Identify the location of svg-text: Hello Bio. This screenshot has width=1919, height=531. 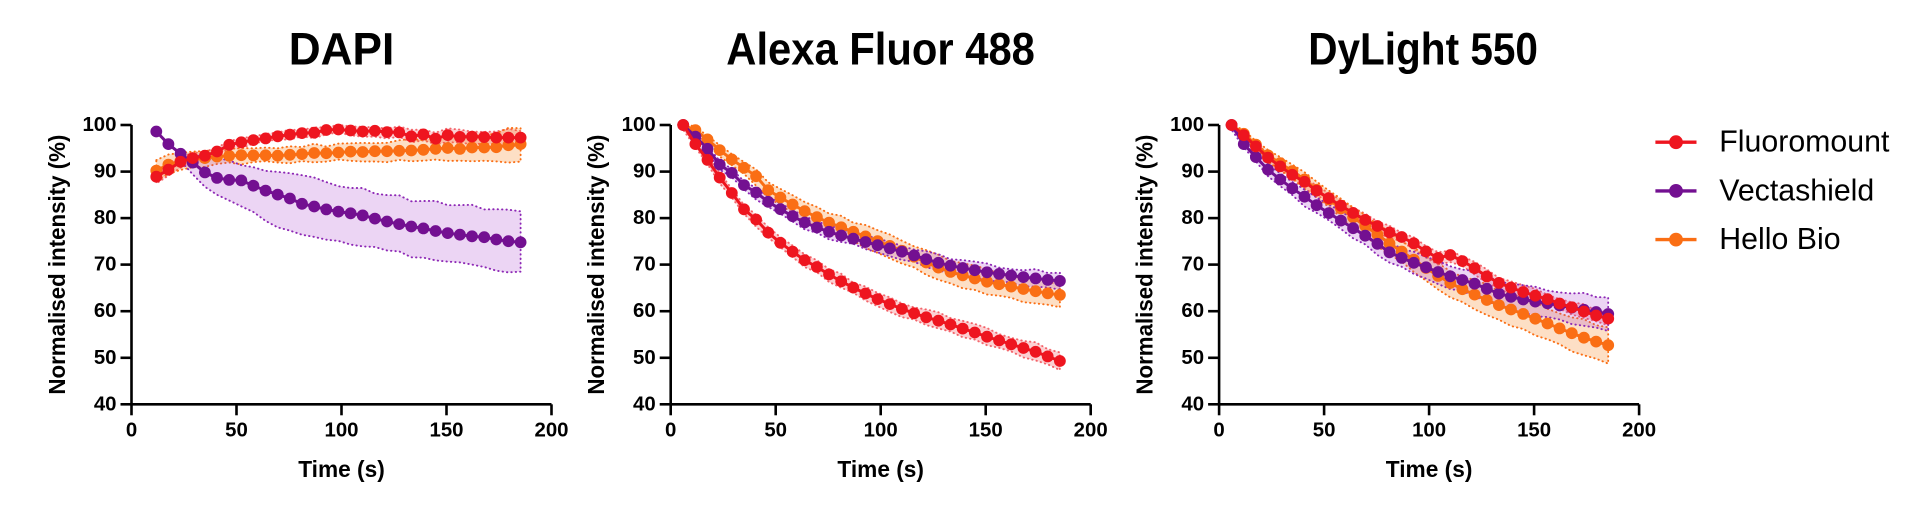
(1779, 239).